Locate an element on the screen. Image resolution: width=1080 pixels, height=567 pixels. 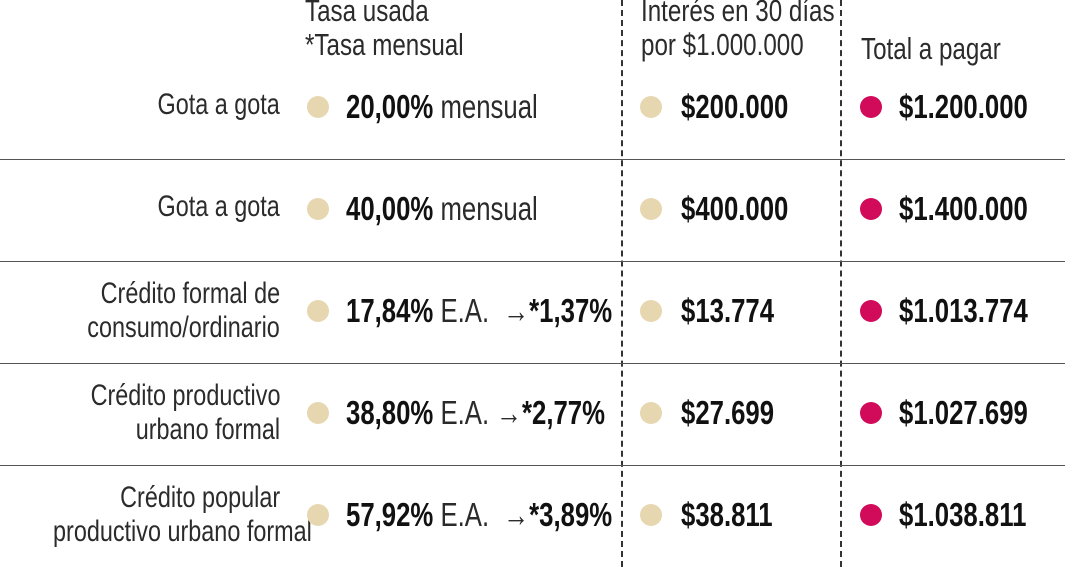
total-value: $1.027.699 is located at coordinates (981, 413).